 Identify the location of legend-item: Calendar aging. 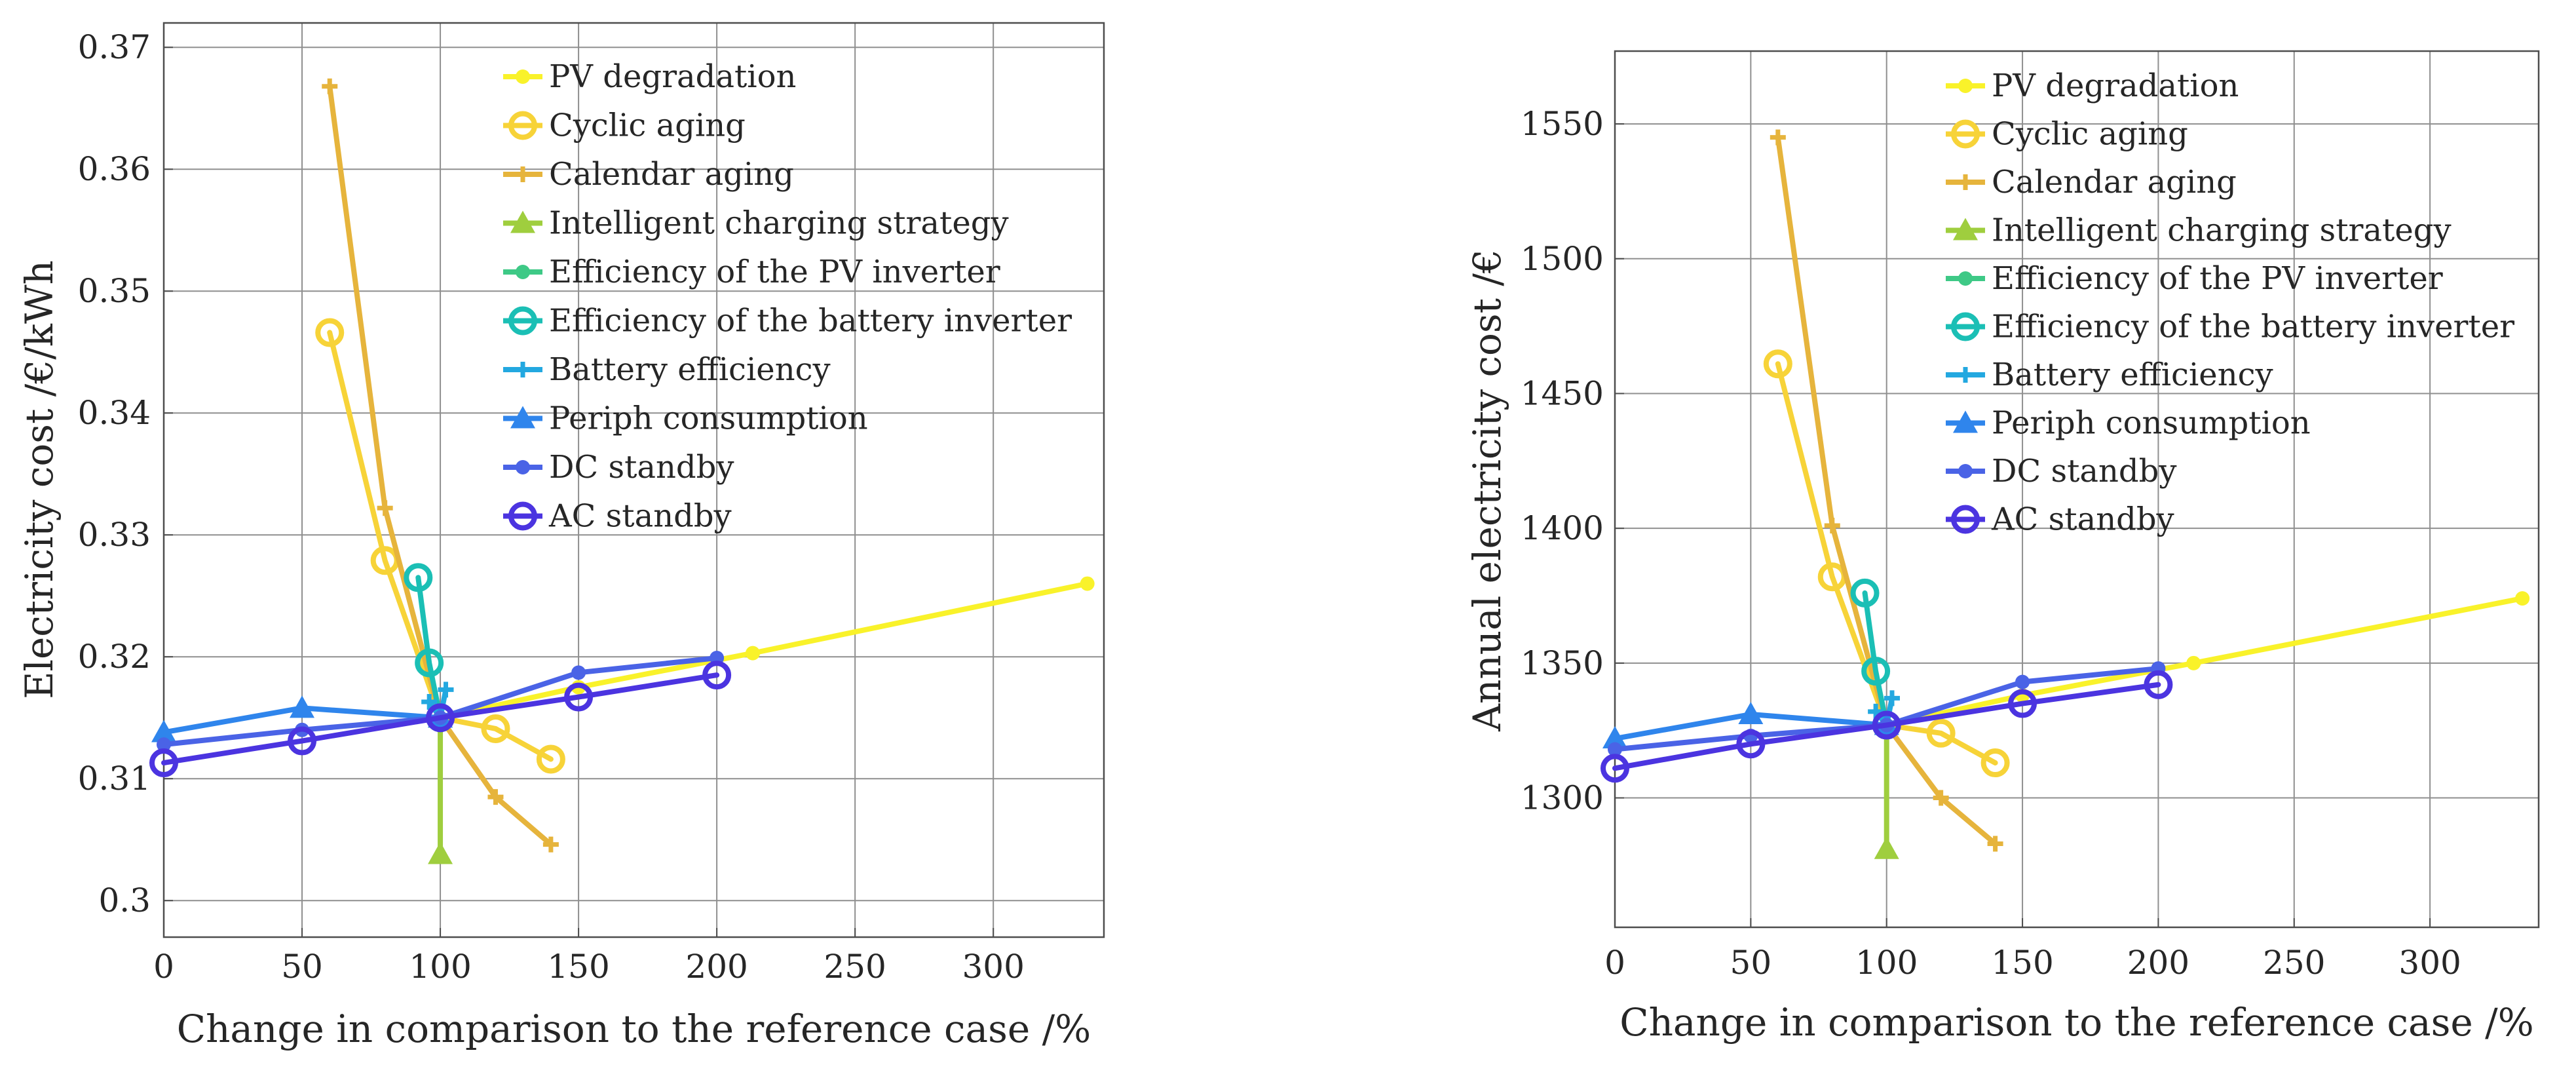
(2091, 182).